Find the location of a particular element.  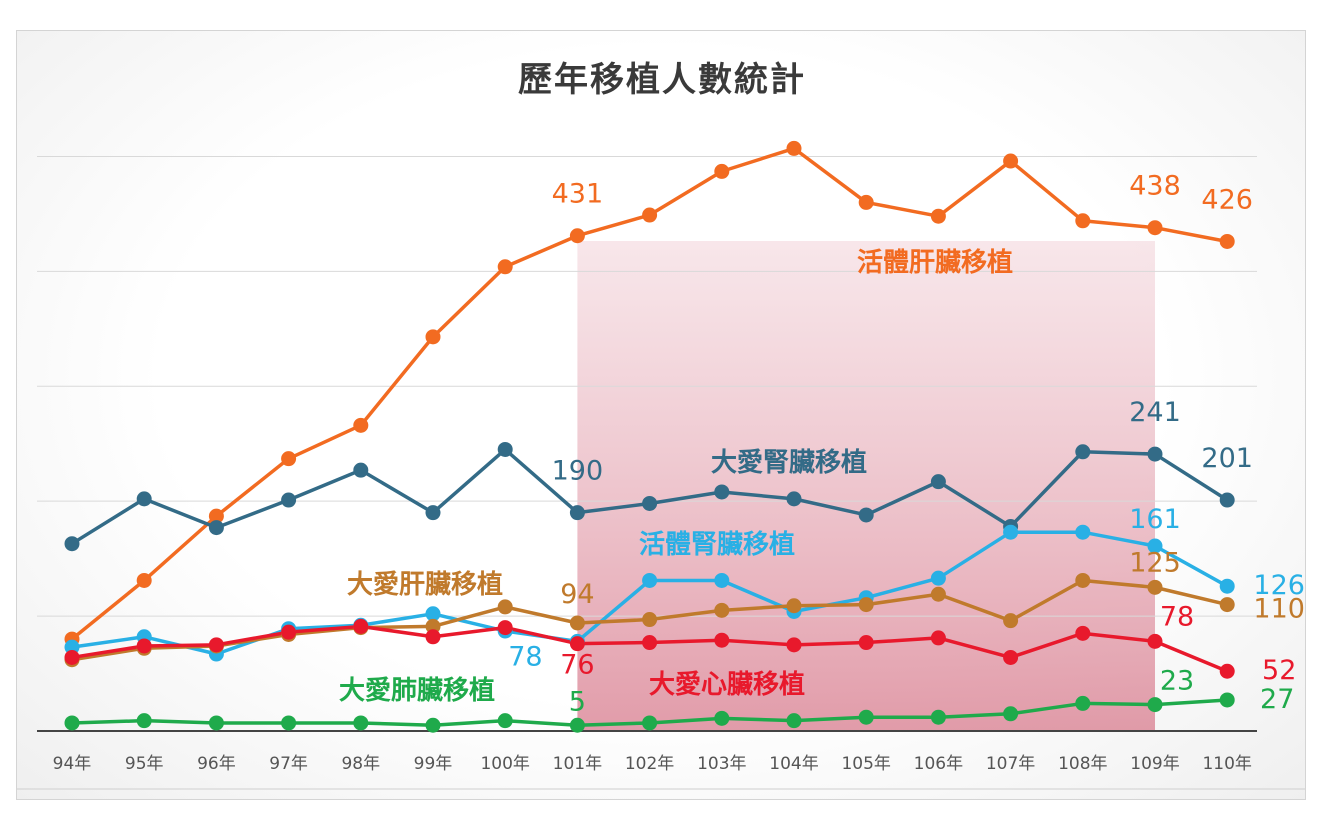

chart-title: 歷年移植人數統計 is located at coordinates (662, 80).